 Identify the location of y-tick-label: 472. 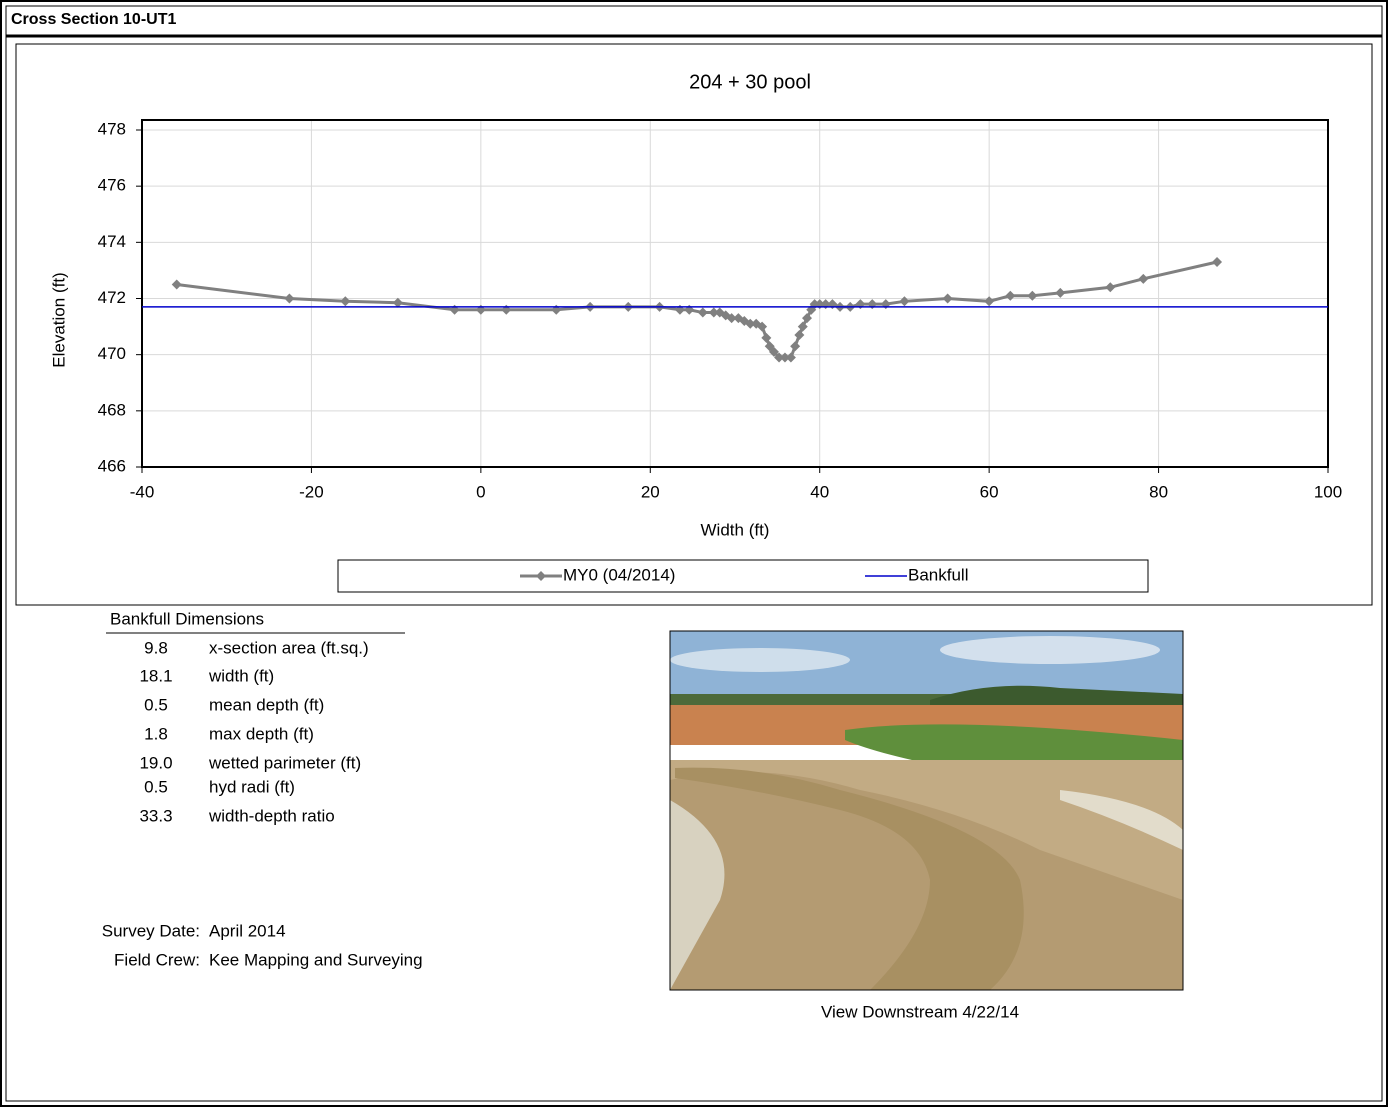
(112, 297).